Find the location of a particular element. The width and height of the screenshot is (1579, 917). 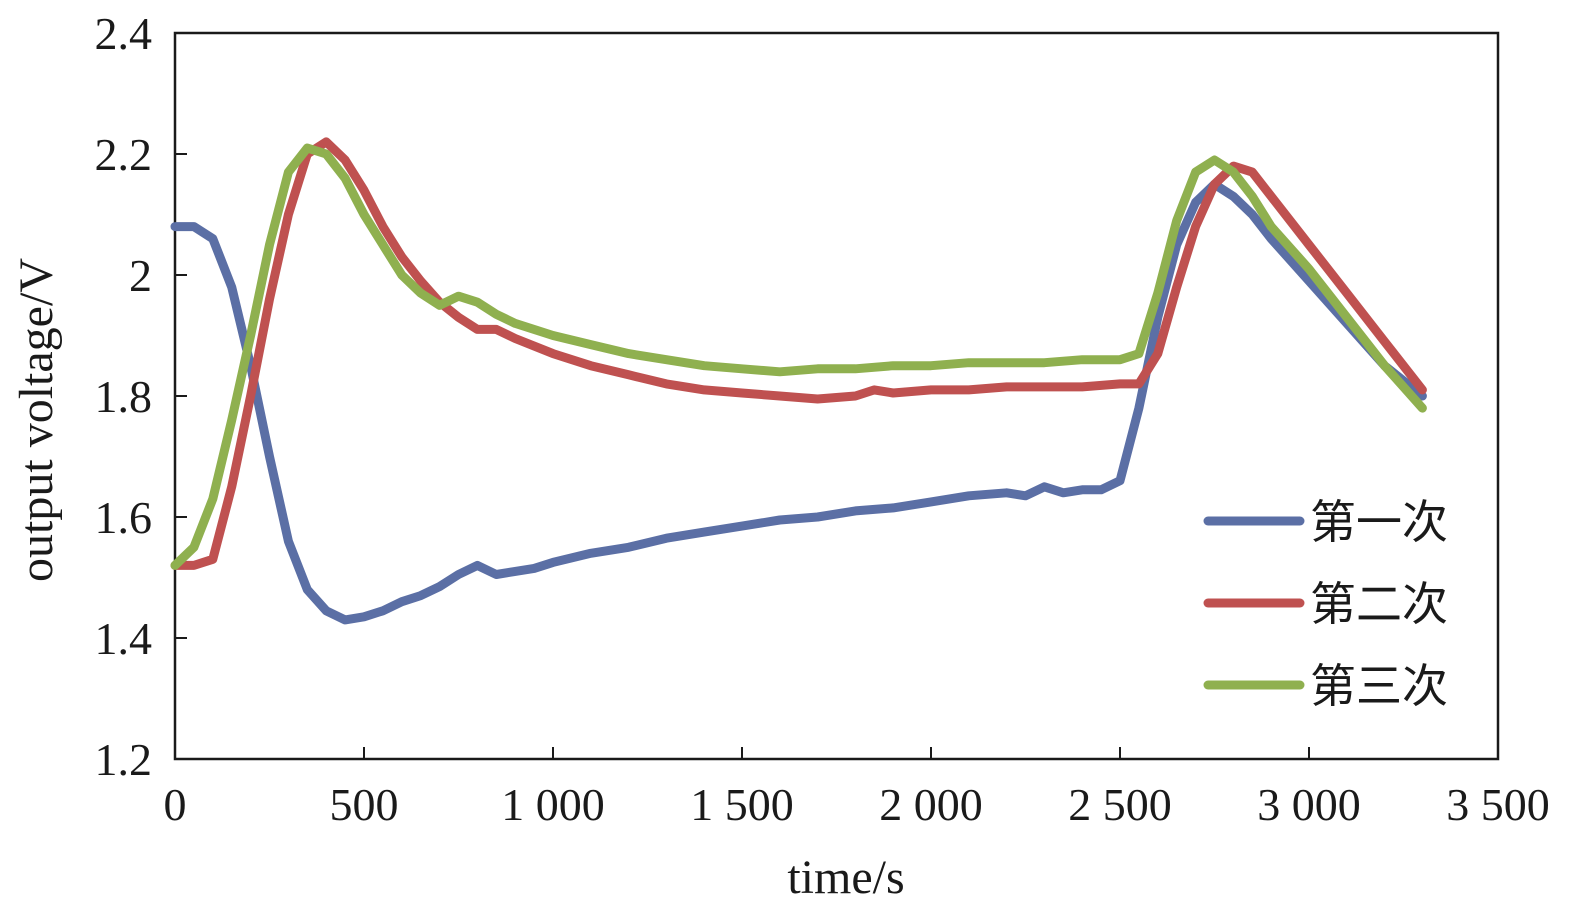

y-tick-label: 2 is located at coordinates (140, 275).